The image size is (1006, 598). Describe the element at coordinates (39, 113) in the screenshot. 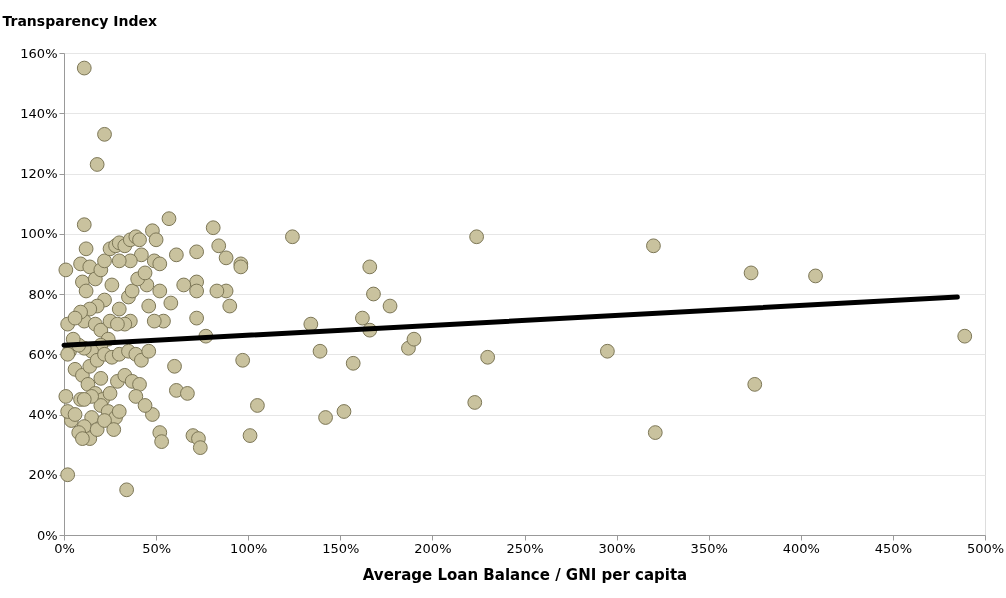

I see `y-tick-label: 140%` at that location.